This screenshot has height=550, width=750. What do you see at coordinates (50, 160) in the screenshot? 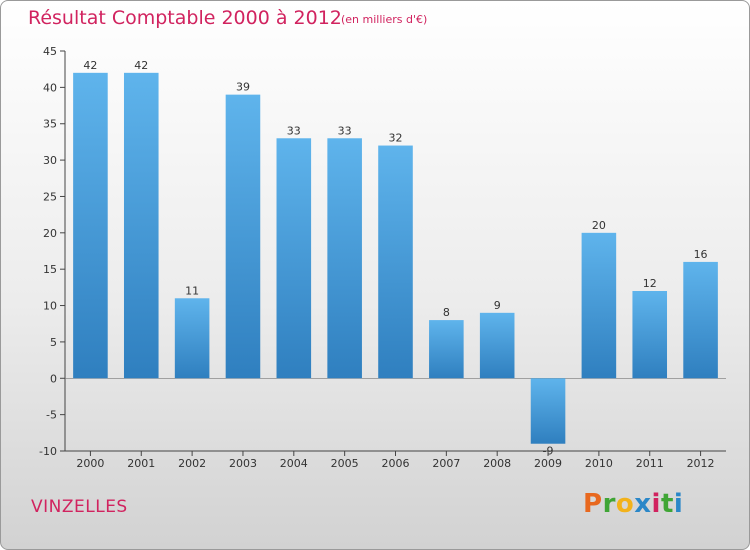
I see `y-tick-label: 30` at bounding box center [50, 160].